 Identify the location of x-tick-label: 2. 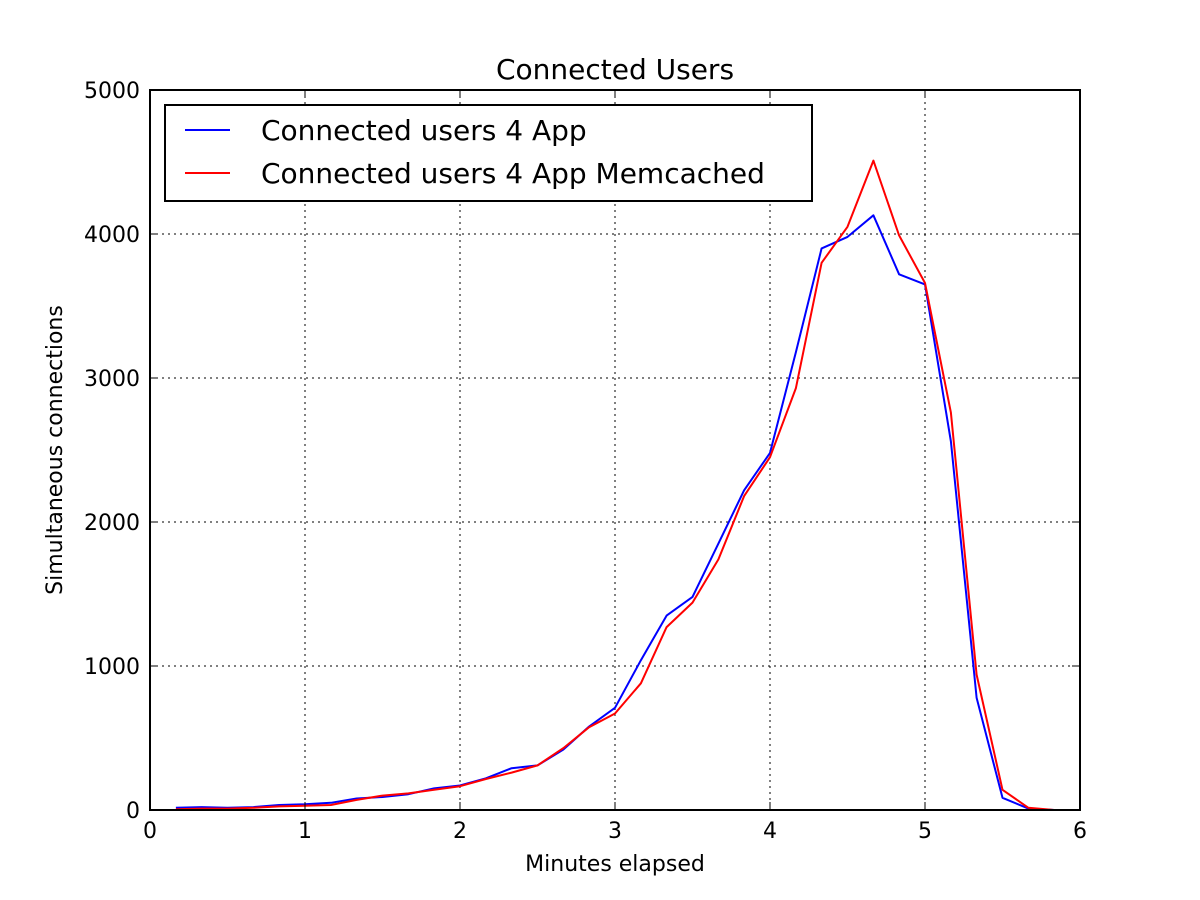
(460, 831).